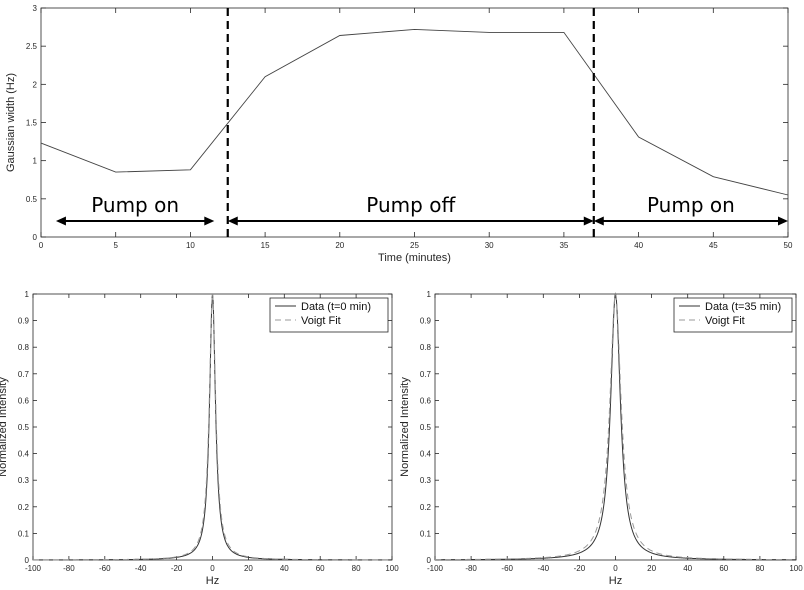  What do you see at coordinates (743, 307) in the screenshot?
I see `legend-label: Data (t=35 min)` at bounding box center [743, 307].